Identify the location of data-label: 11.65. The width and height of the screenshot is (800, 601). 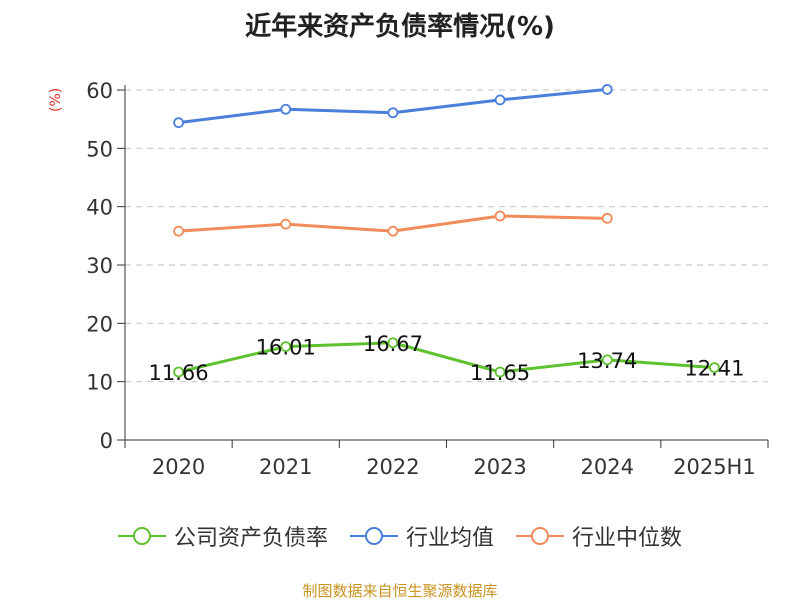
(500, 373).